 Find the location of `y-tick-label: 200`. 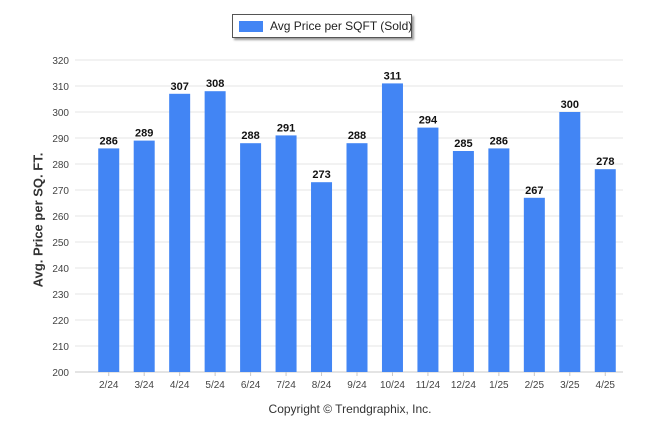

y-tick-label: 200 is located at coordinates (60, 373).